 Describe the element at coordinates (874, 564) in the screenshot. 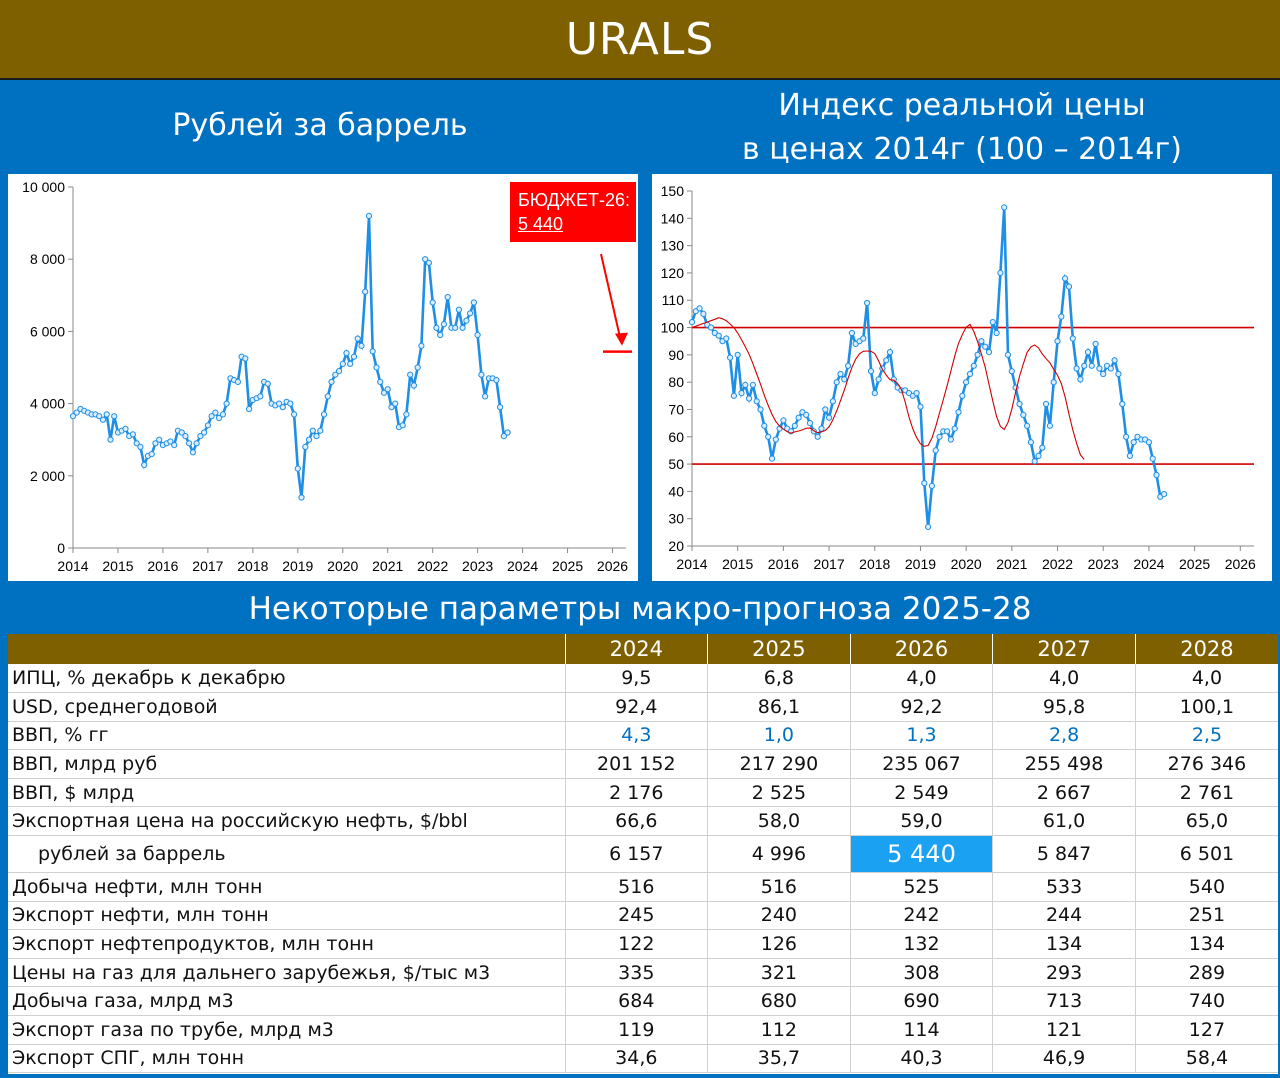

I see `x-tick-label: 2018` at that location.